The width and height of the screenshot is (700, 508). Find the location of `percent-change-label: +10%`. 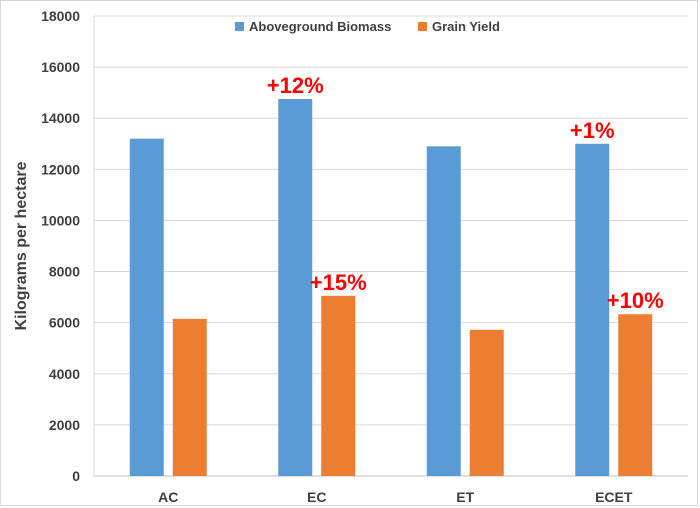

percent-change-label: +10% is located at coordinates (635, 300).